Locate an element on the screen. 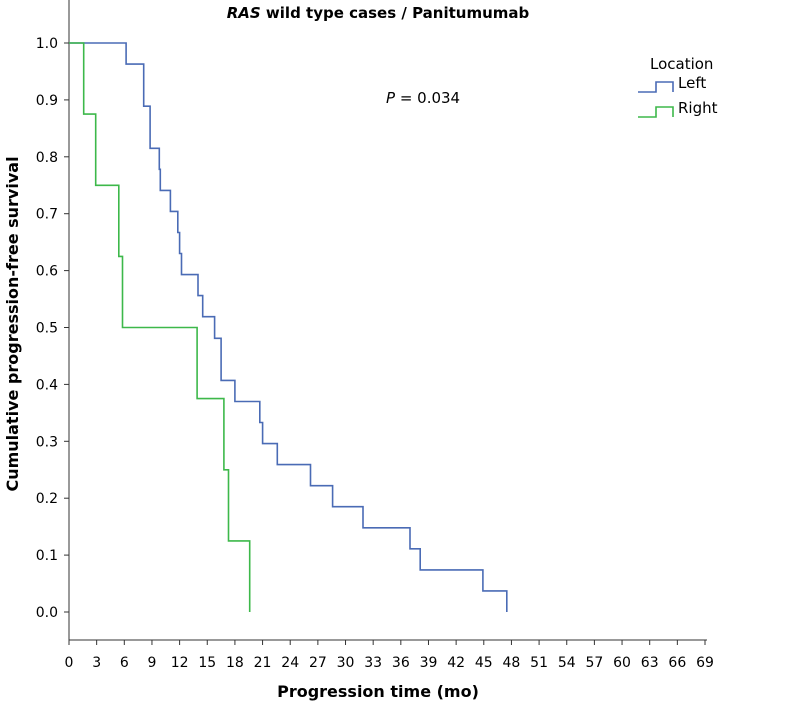 The height and width of the screenshot is (720, 800). x-tick-label: 27 is located at coordinates (318, 663).